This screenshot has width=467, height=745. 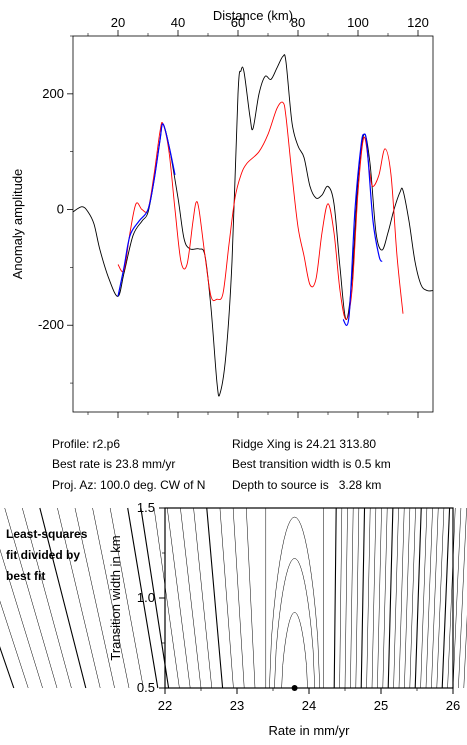 What do you see at coordinates (47, 534) in the screenshot?
I see `side-caption-line-1: Least-squares` at bounding box center [47, 534].